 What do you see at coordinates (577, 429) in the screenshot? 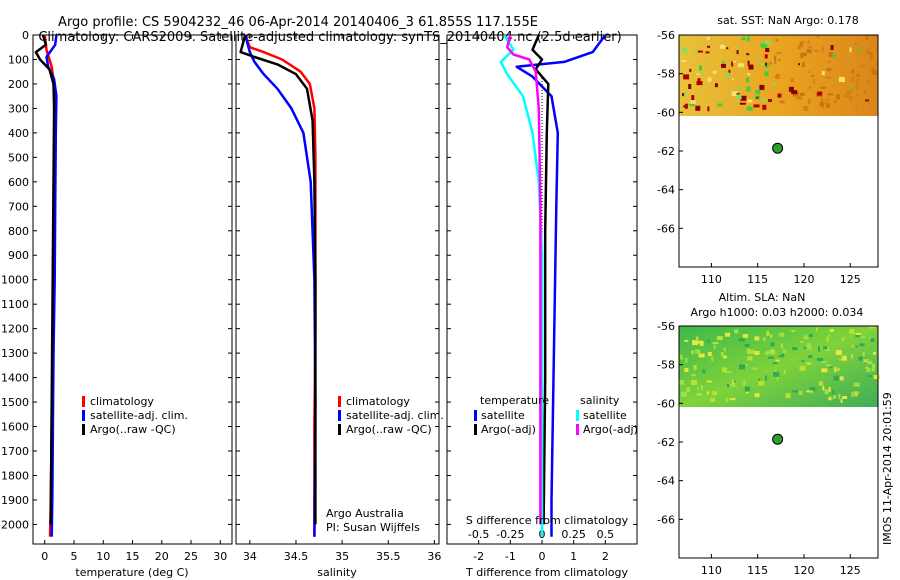
I see `legend-swatch-salinity-argo-adj` at bounding box center [577, 429].